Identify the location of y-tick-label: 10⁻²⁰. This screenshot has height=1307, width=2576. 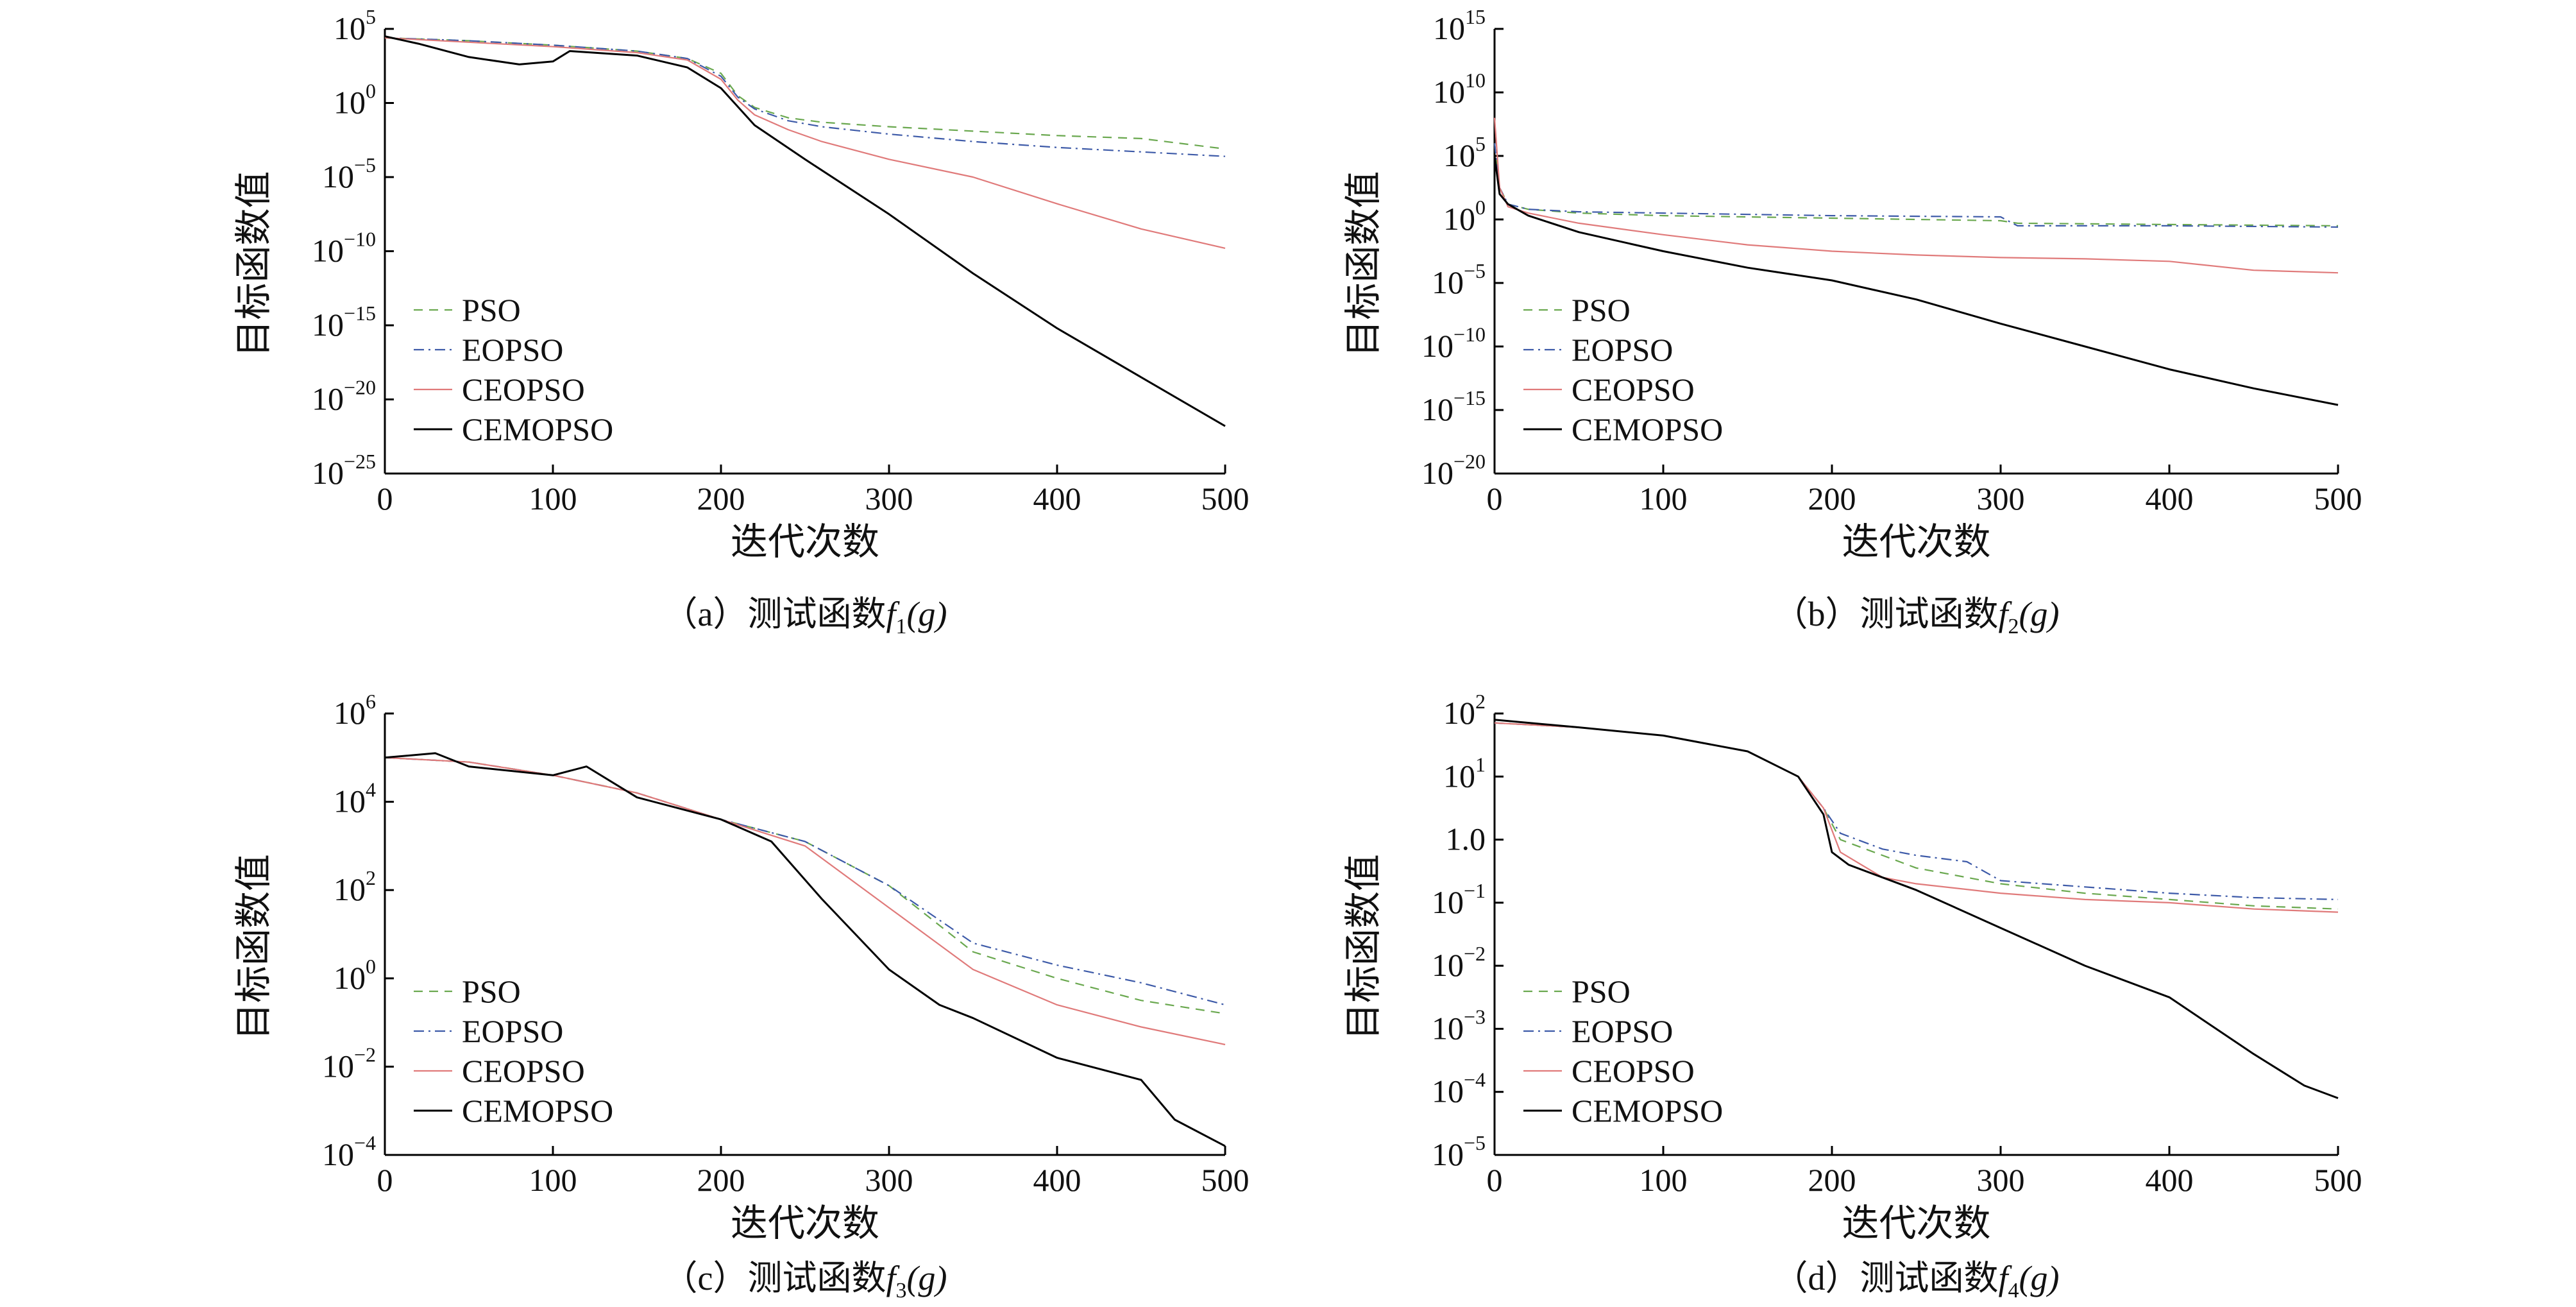
(1453, 471).